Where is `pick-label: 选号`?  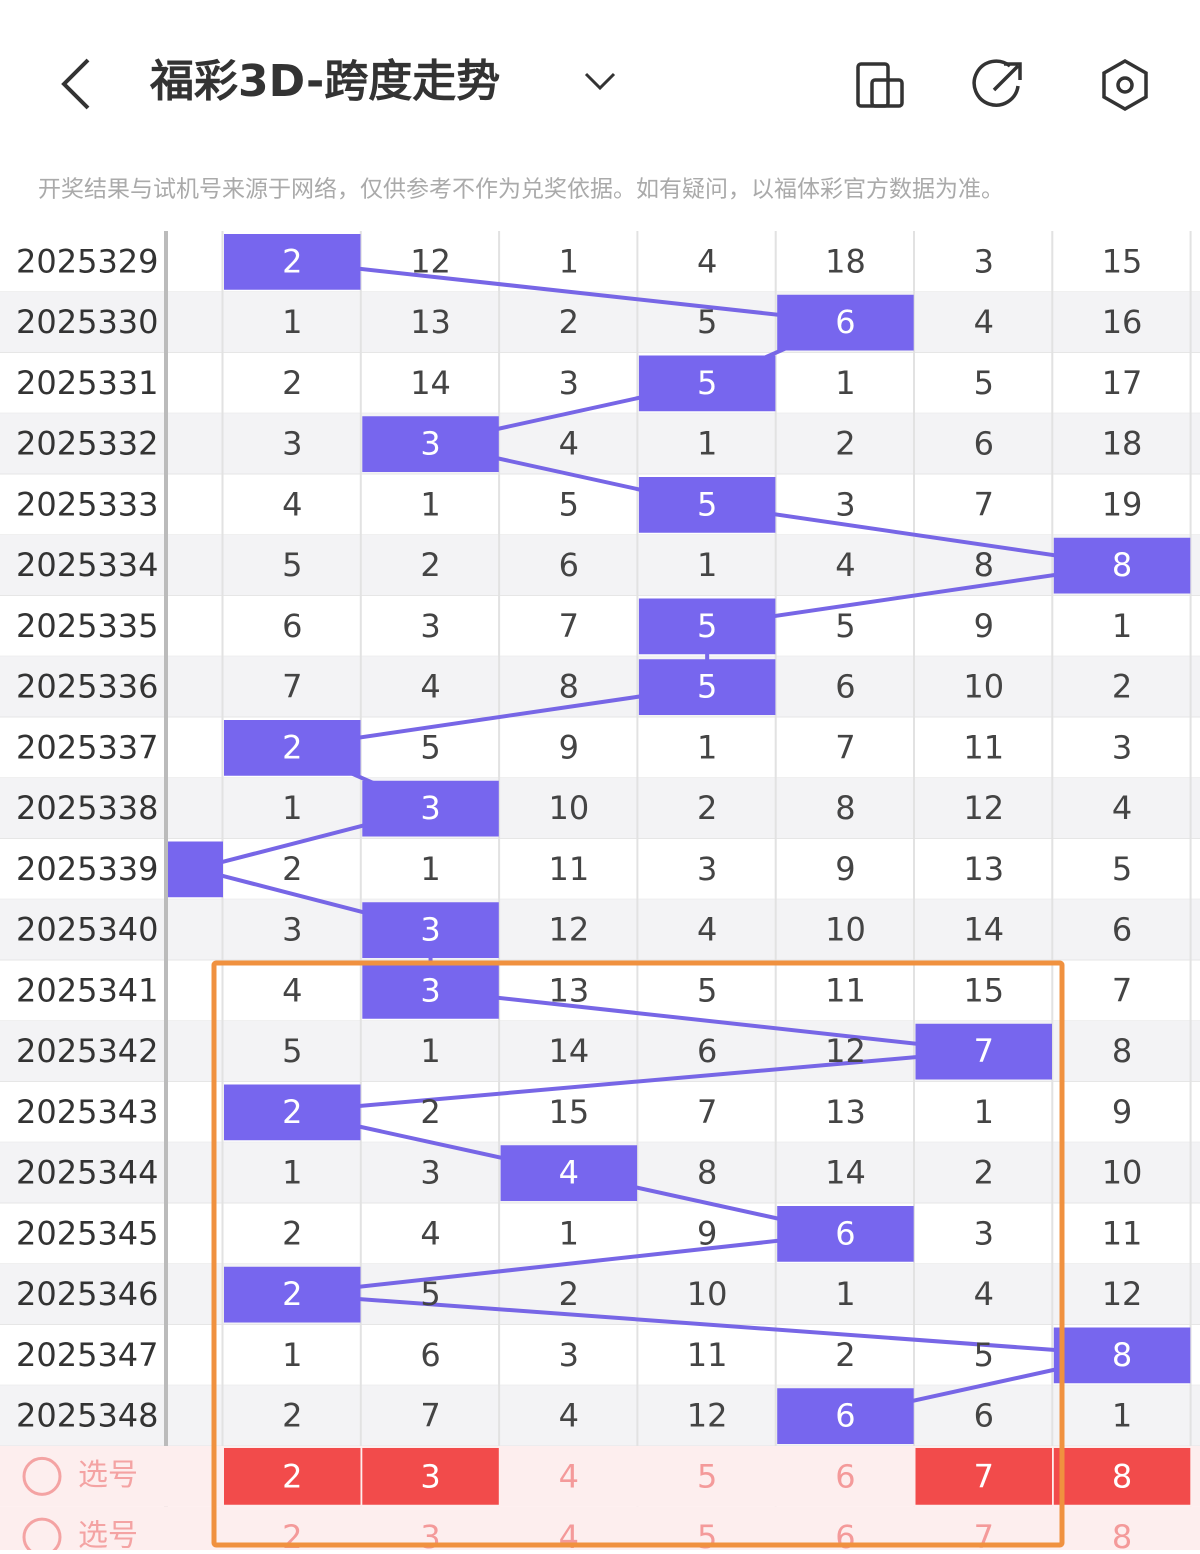 pick-label: 选号 is located at coordinates (108, 1534).